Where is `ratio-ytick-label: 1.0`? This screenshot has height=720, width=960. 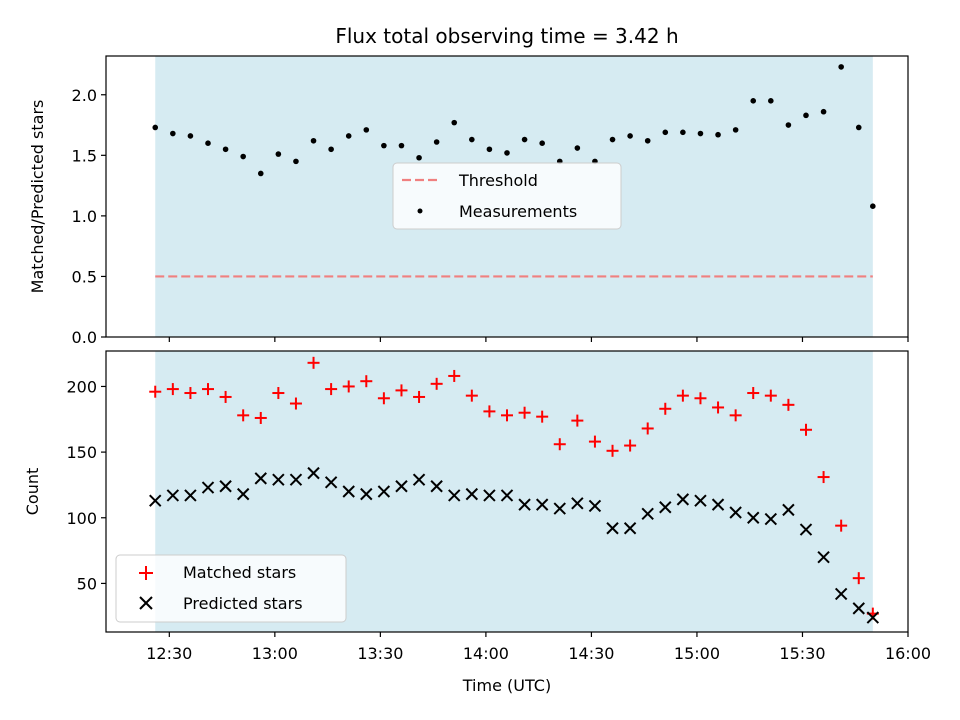
ratio-ytick-label: 1.0 is located at coordinates (84, 216).